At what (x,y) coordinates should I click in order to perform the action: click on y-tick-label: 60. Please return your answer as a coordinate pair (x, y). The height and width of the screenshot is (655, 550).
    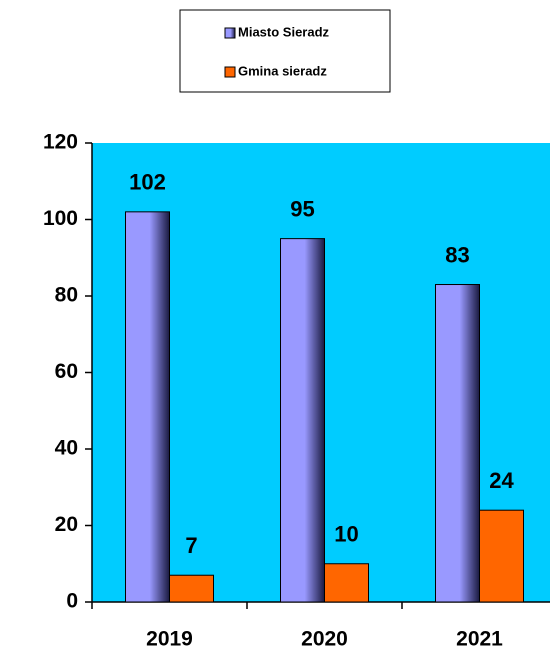
    Looking at the image, I should click on (66, 371).